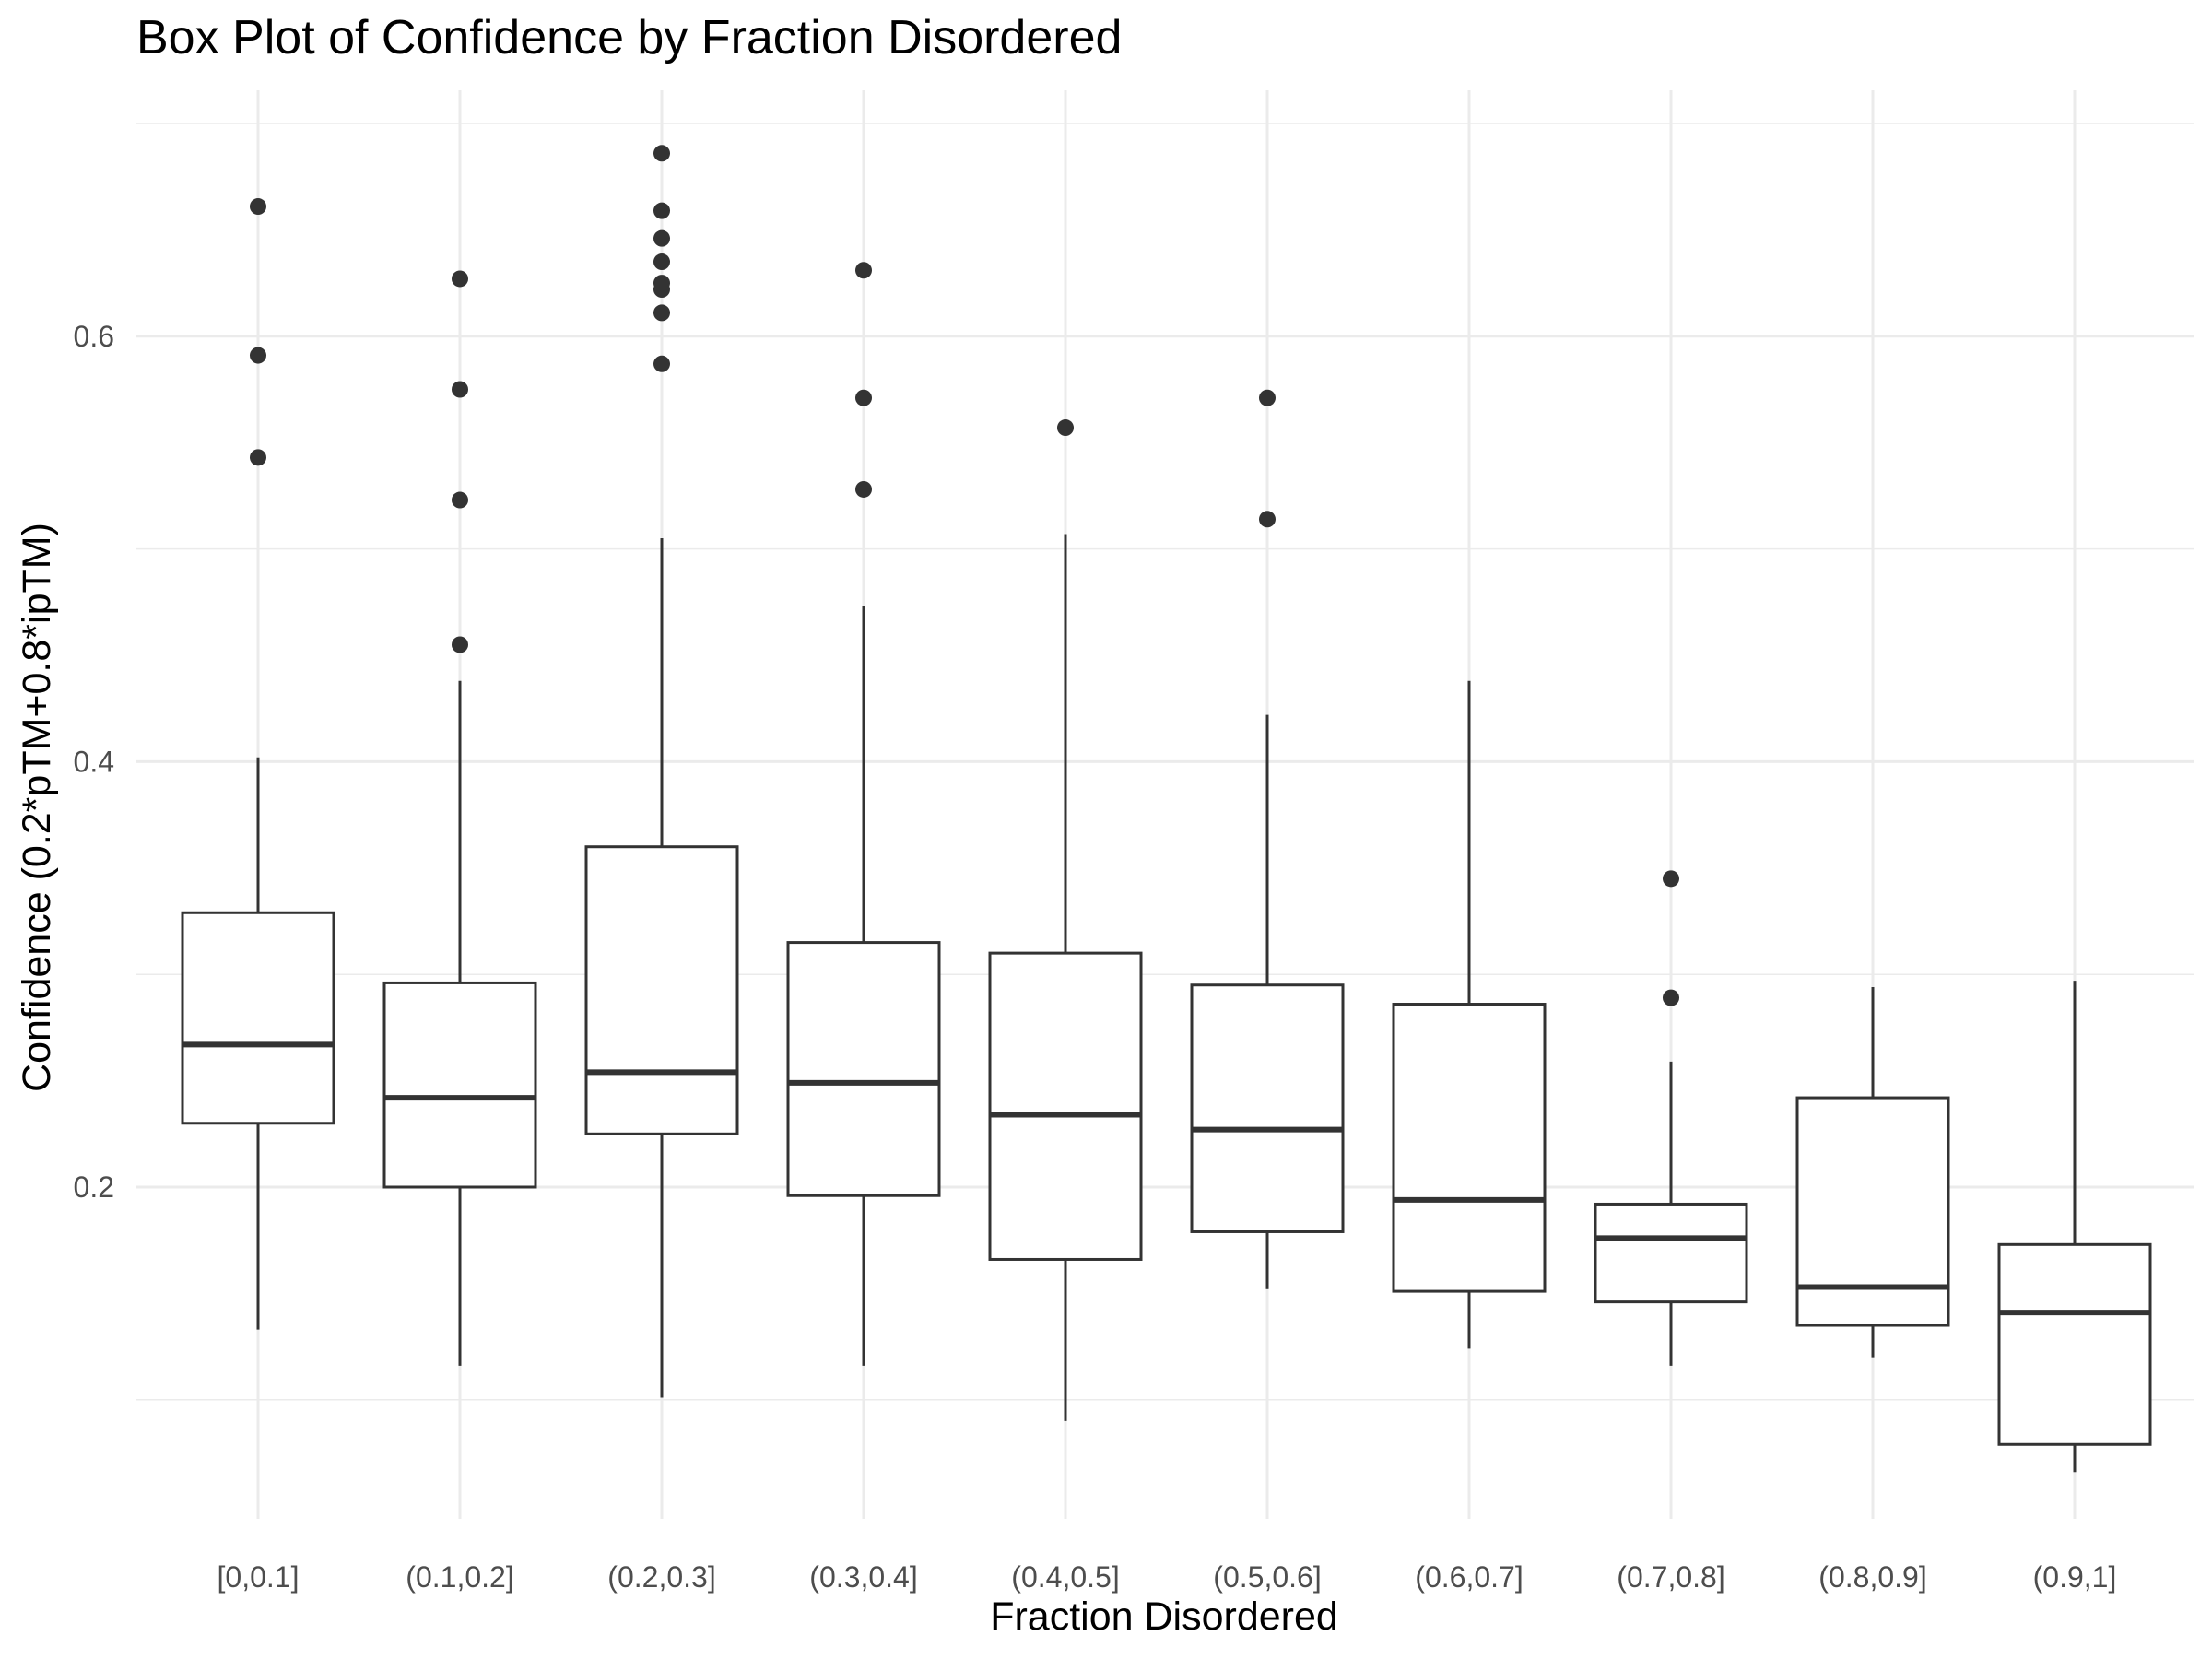 The width and height of the screenshot is (2212, 1659). What do you see at coordinates (1164, 1616) in the screenshot?
I see `x-axis-title: Fraction Disordered` at bounding box center [1164, 1616].